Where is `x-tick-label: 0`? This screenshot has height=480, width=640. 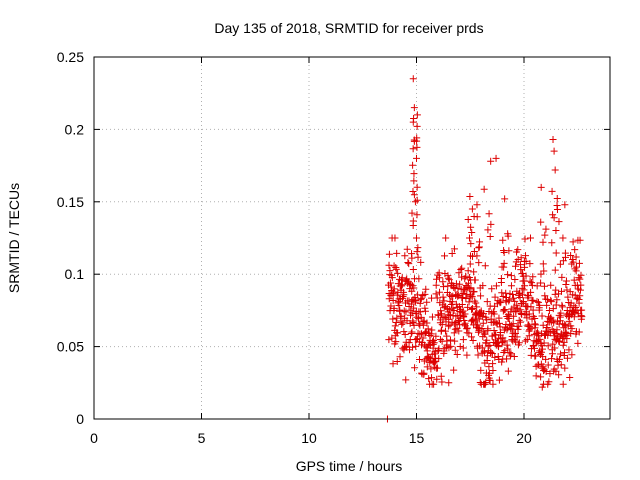
x-tick-label: 0 is located at coordinates (94, 438).